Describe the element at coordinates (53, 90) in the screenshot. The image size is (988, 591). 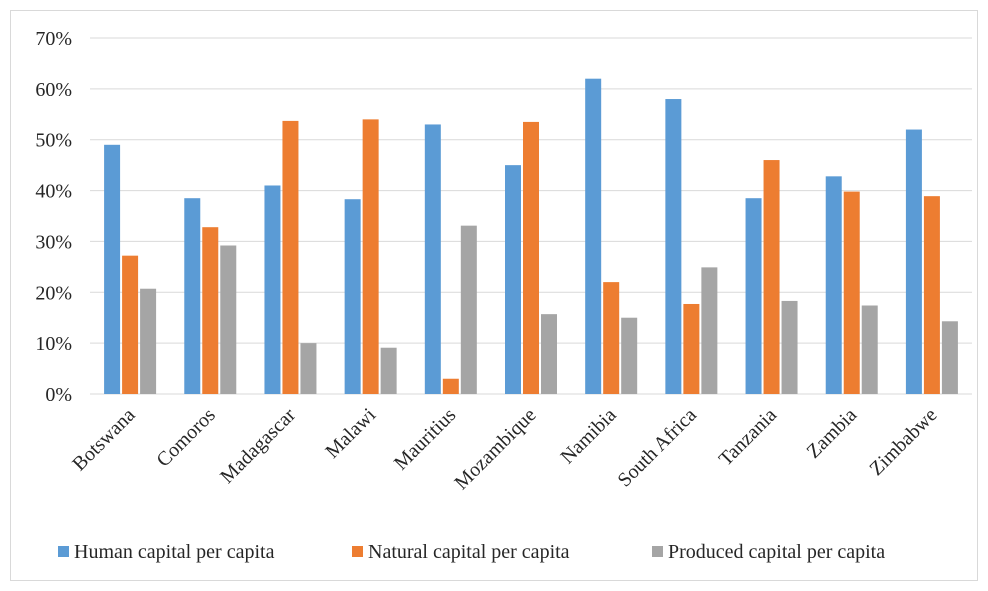
I see `y-tick-label: 60%` at that location.